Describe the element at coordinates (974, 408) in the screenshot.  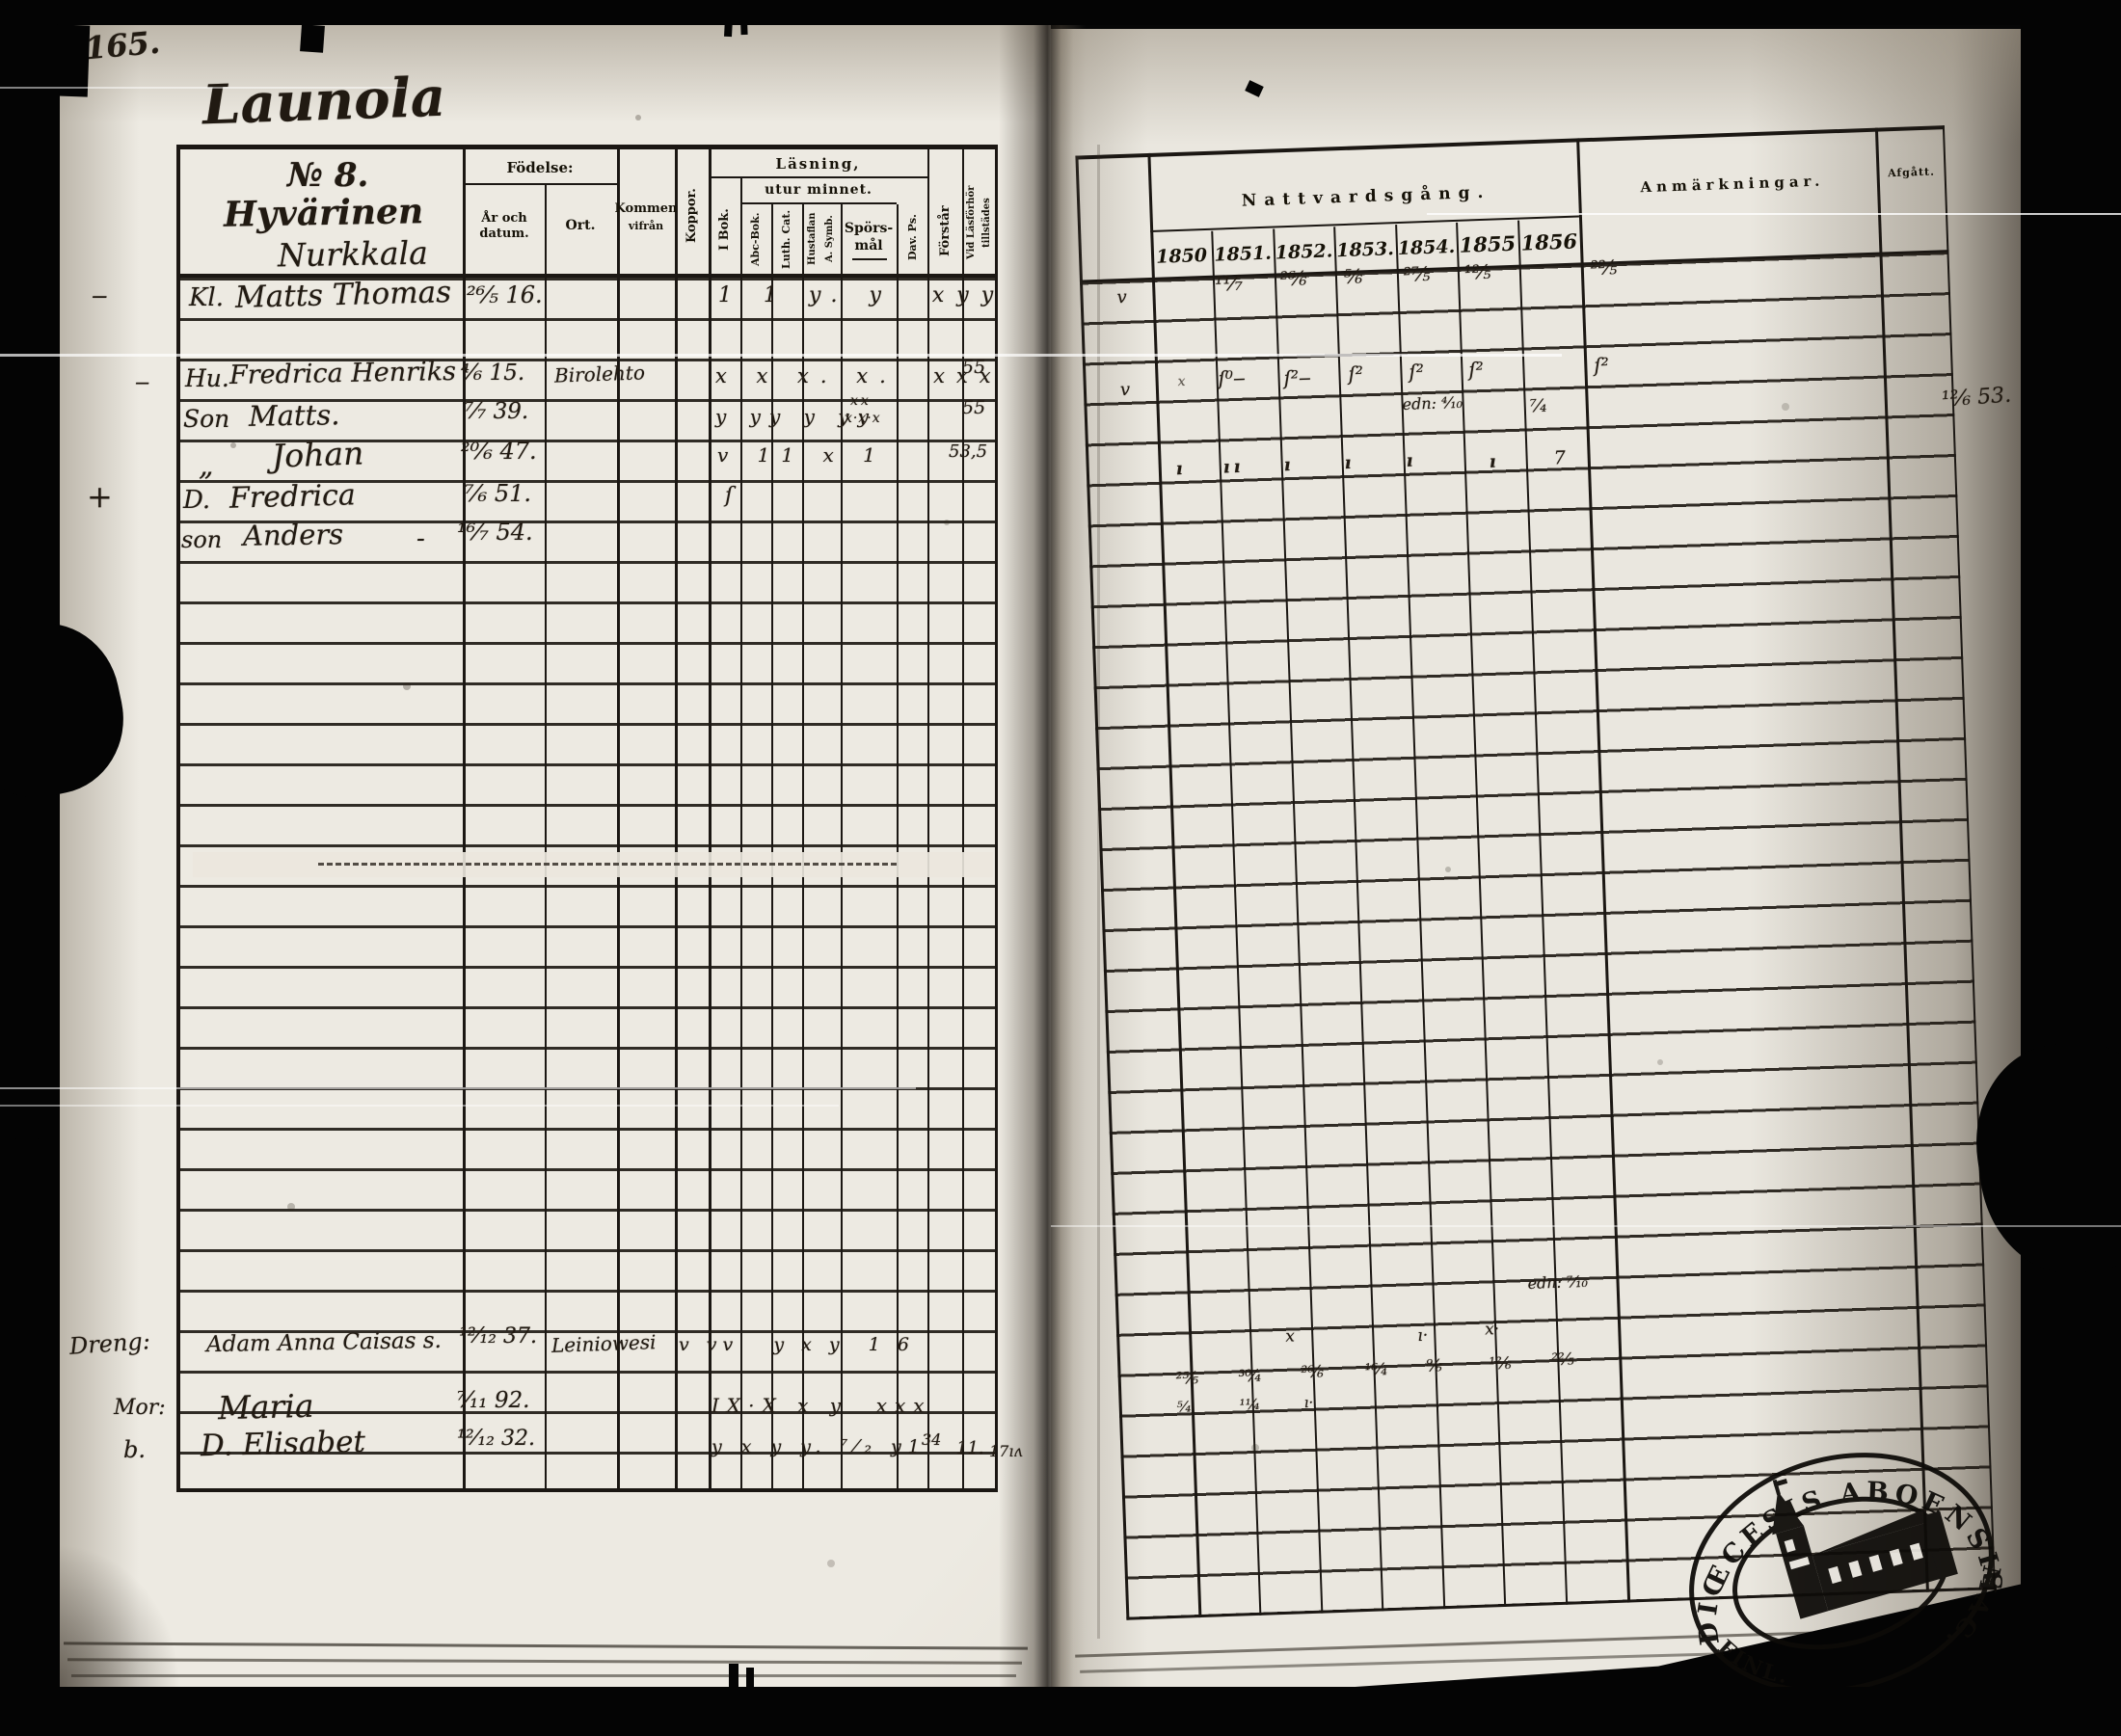
I see `entry-note: 55` at that location.